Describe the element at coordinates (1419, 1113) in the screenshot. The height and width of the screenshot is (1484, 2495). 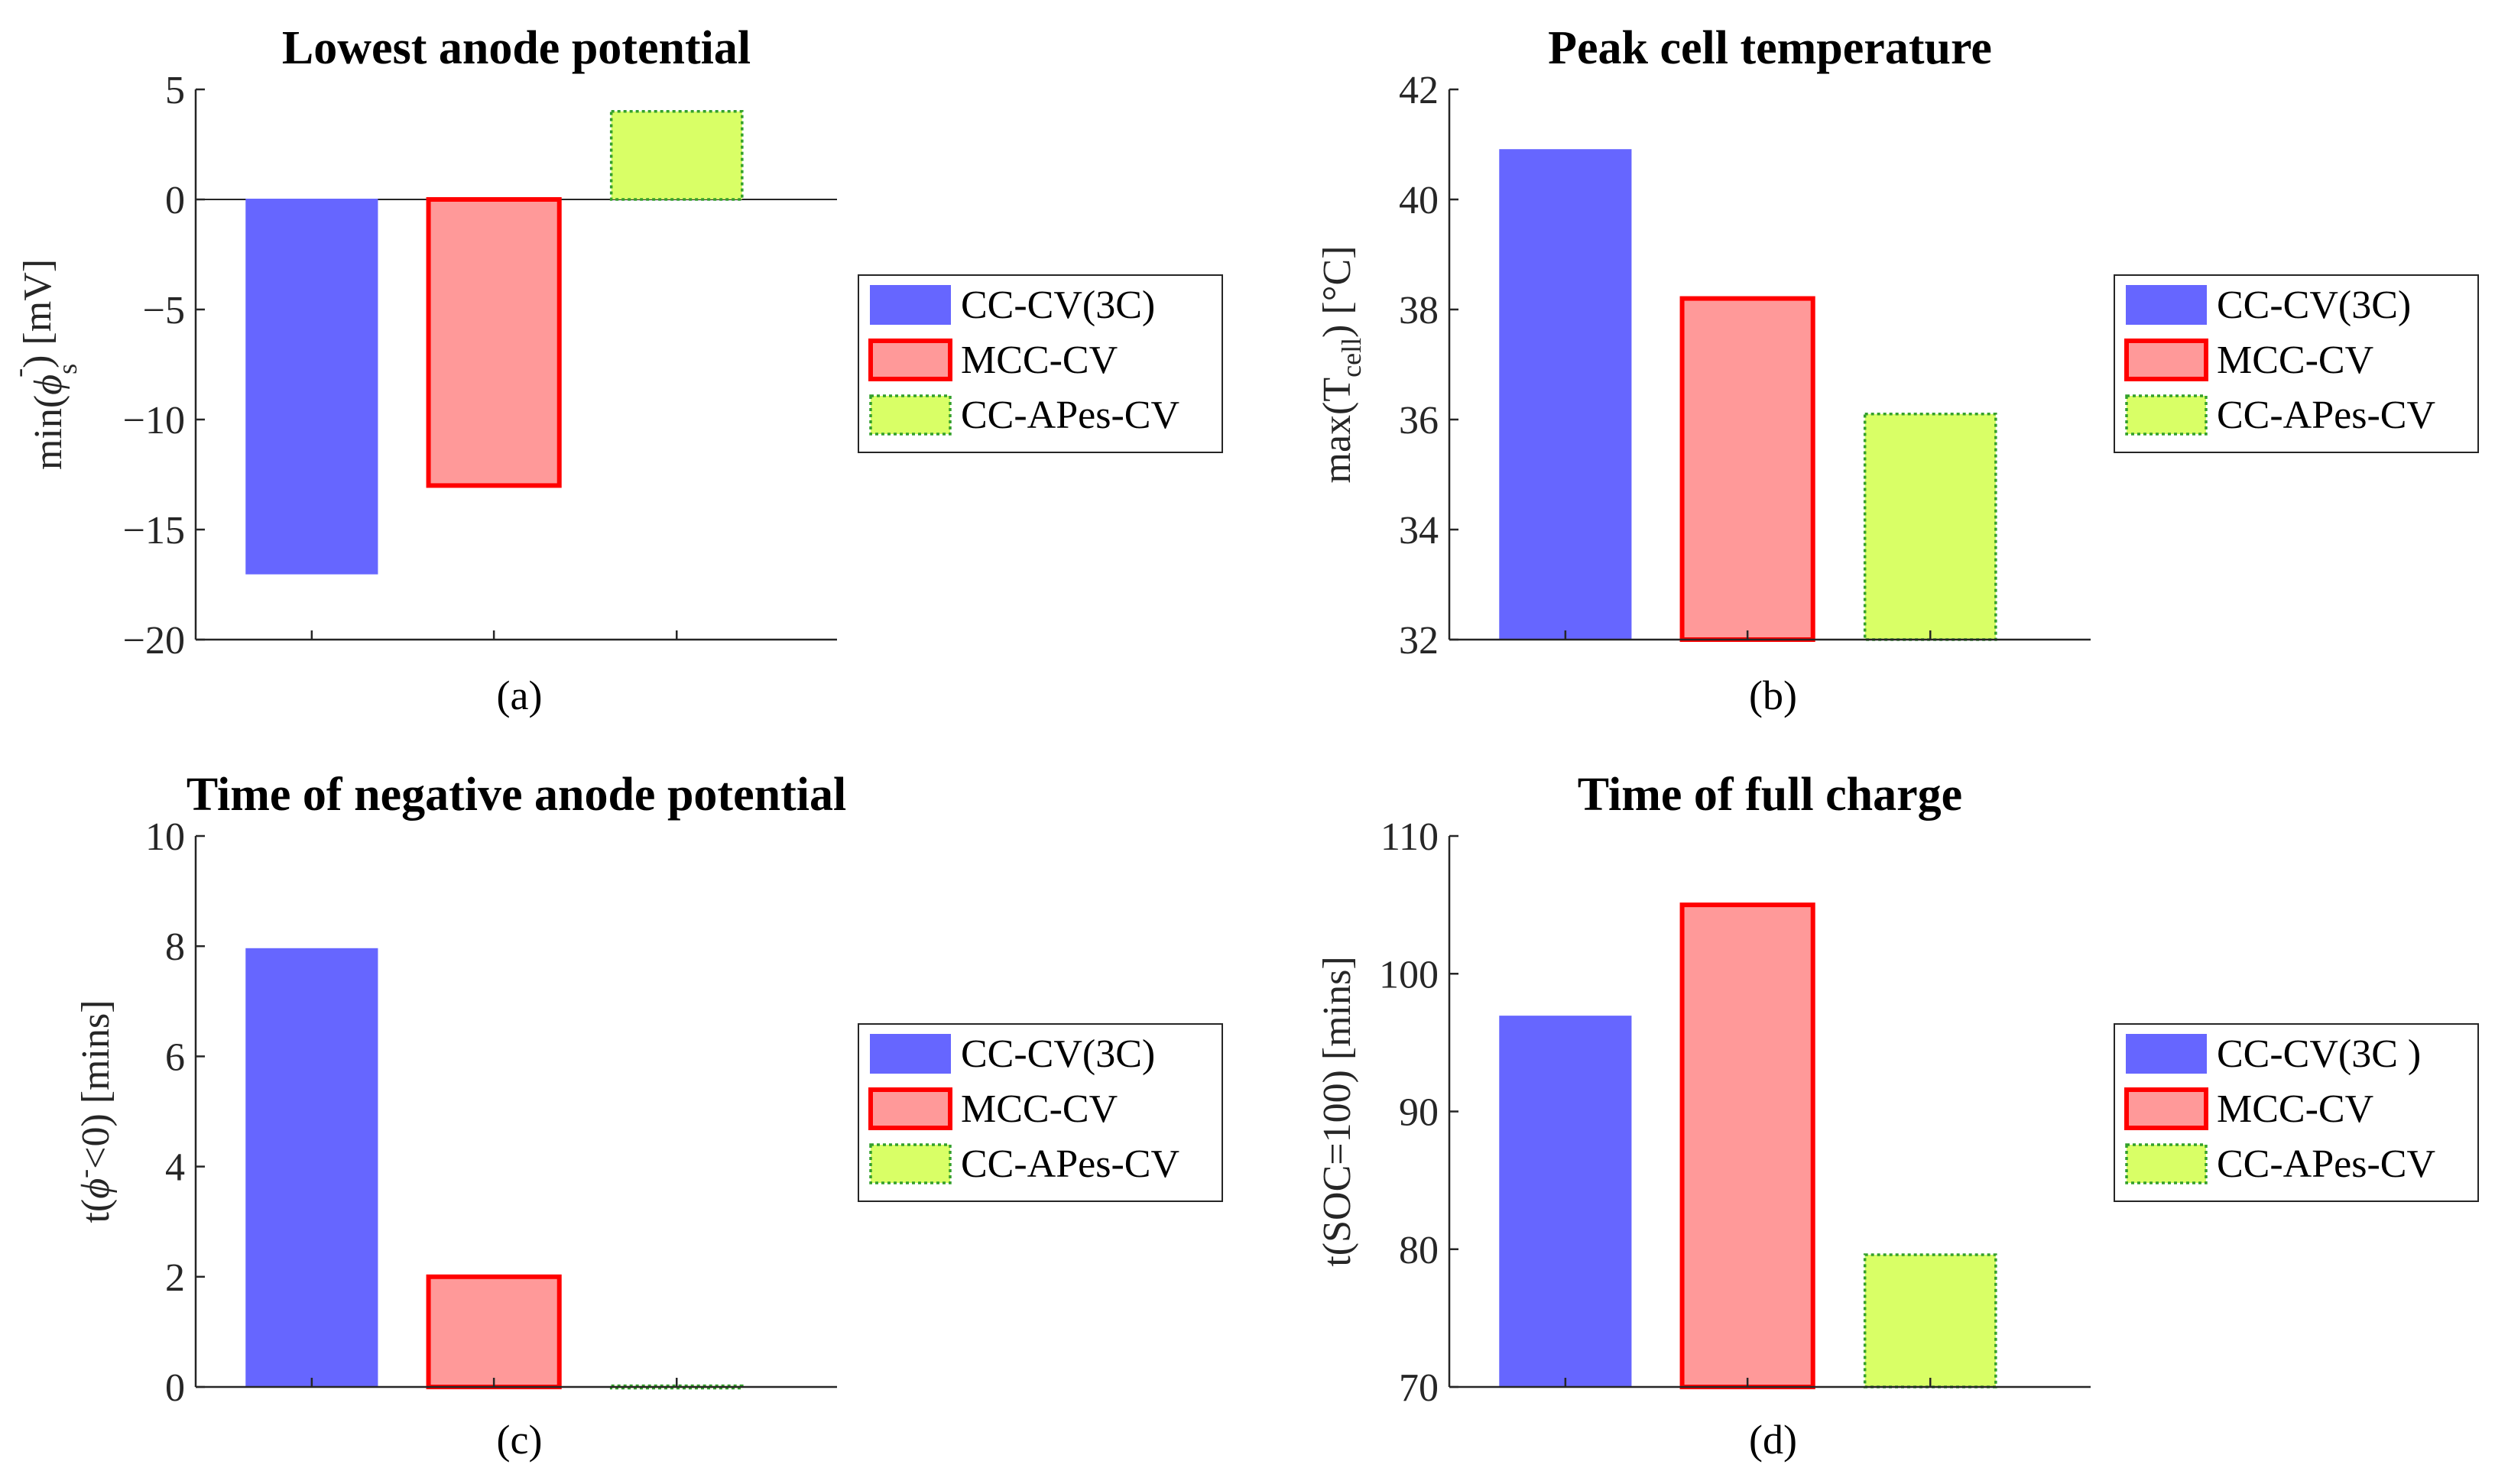
I see `y-tick-label: 90` at that location.